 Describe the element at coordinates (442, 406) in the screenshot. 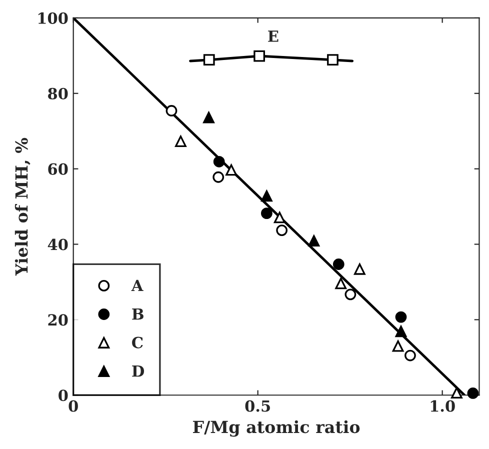

I see `x-tick-label: 1.0` at that location.